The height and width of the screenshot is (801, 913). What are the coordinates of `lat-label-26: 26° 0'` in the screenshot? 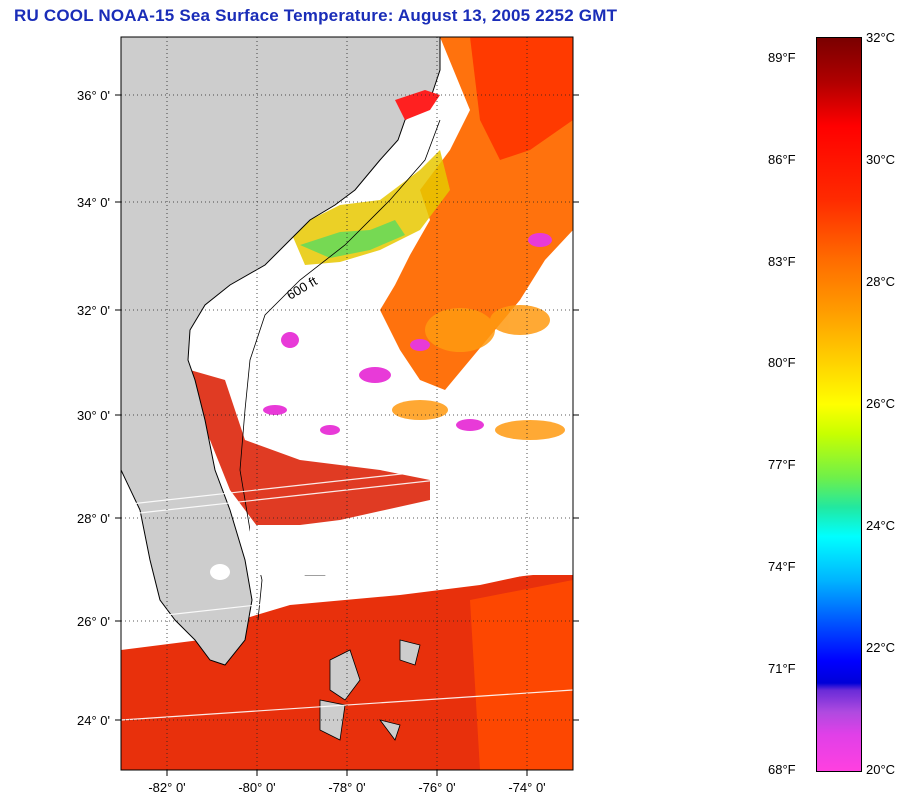 It's located at (93, 621).